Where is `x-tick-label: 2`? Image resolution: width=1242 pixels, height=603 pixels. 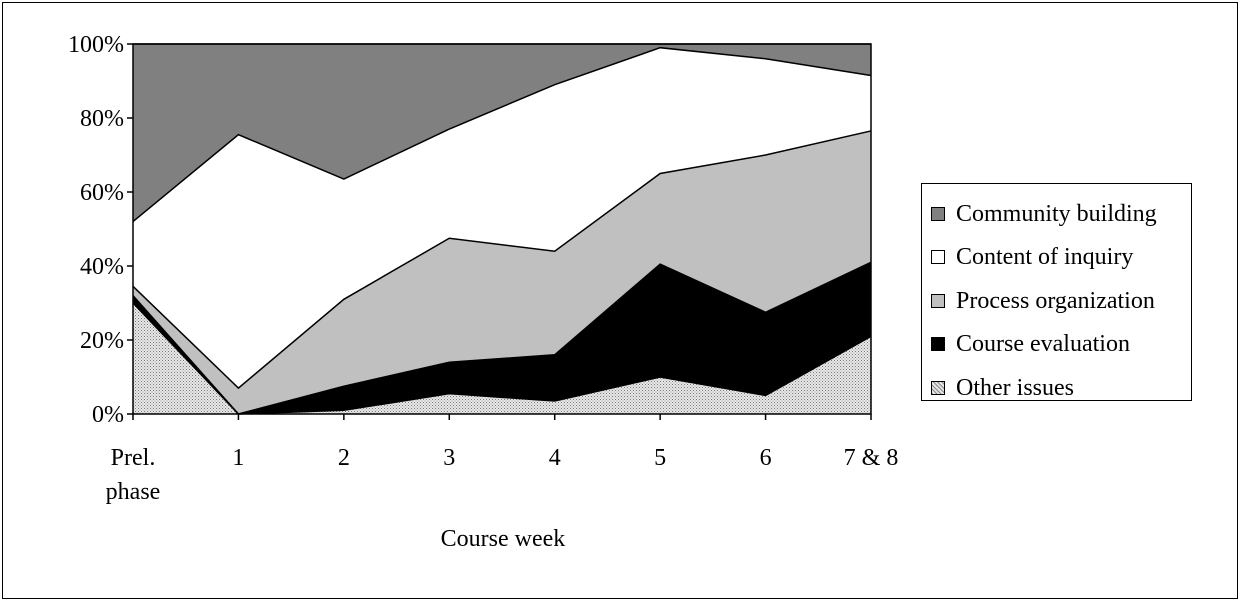 x-tick-label: 2 is located at coordinates (344, 458).